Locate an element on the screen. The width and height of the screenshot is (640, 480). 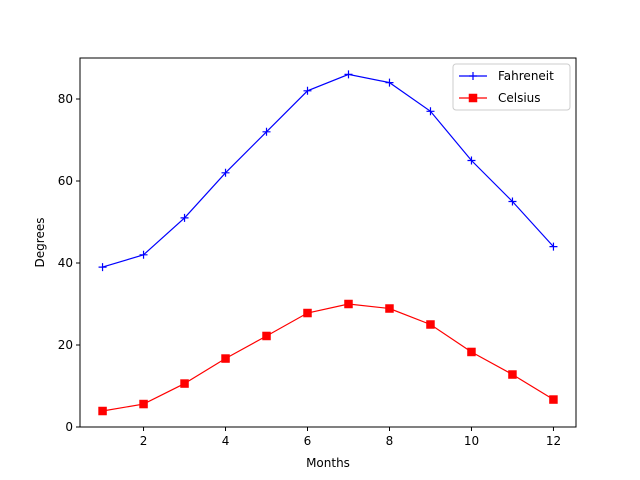
x-axis: 2 4 6 8 10 12 is located at coordinates (350, 437).